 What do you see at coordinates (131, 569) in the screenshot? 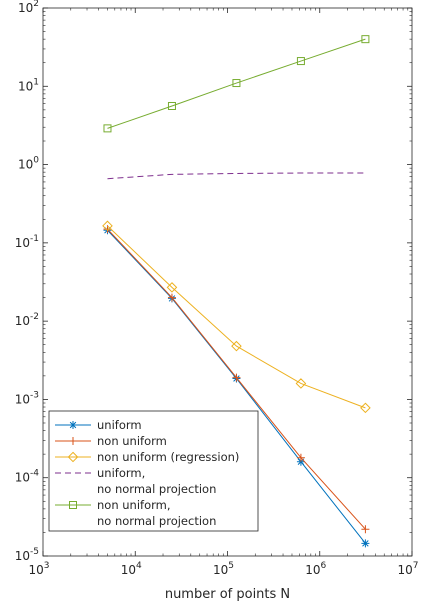
I see `x-tick-label: 10⁴` at bounding box center [131, 569].